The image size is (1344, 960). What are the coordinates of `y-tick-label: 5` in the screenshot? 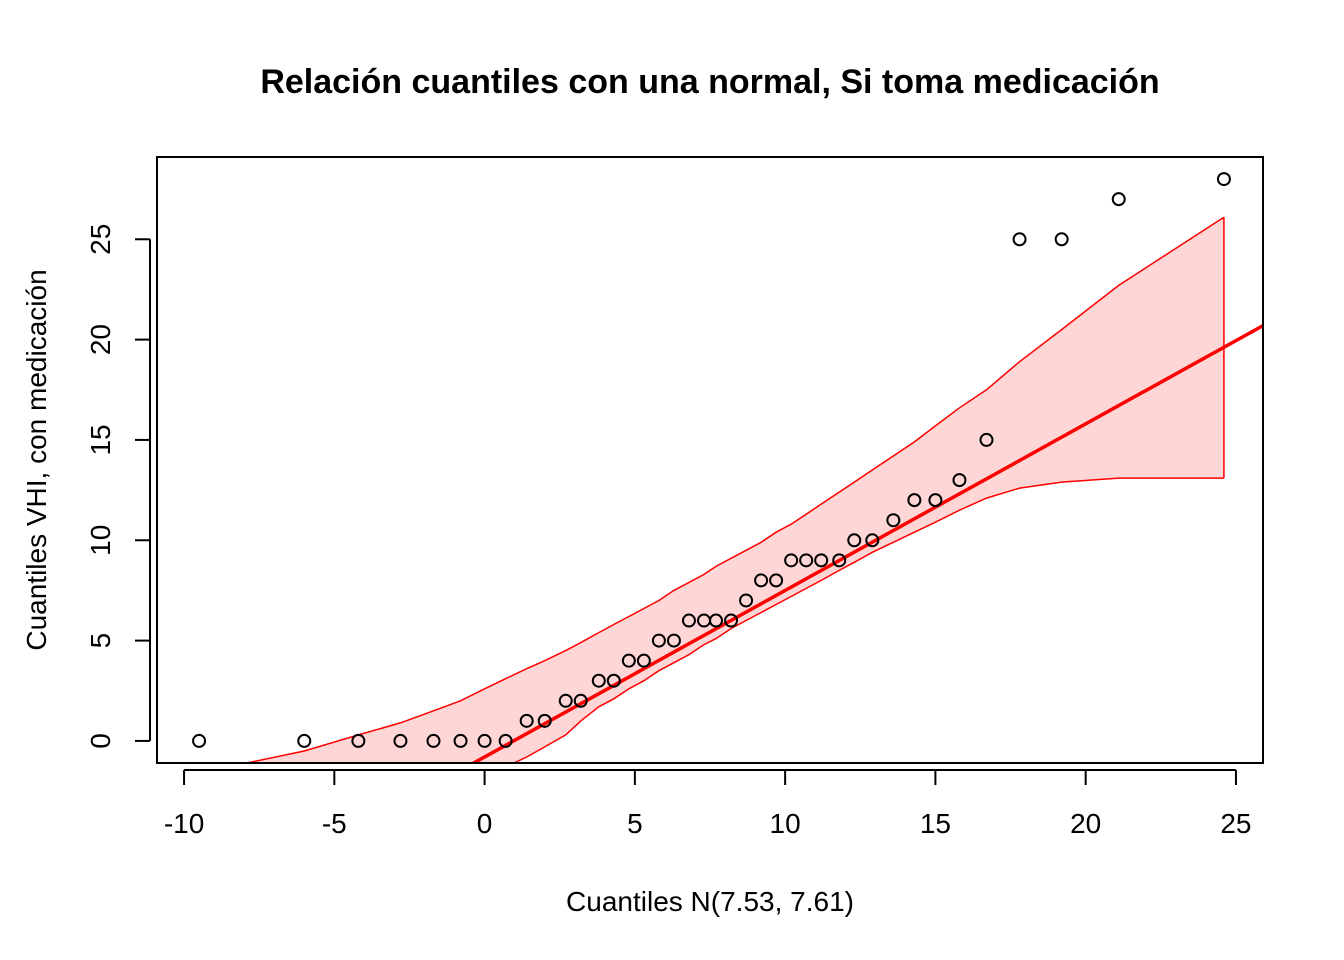 It's located at (100, 641).